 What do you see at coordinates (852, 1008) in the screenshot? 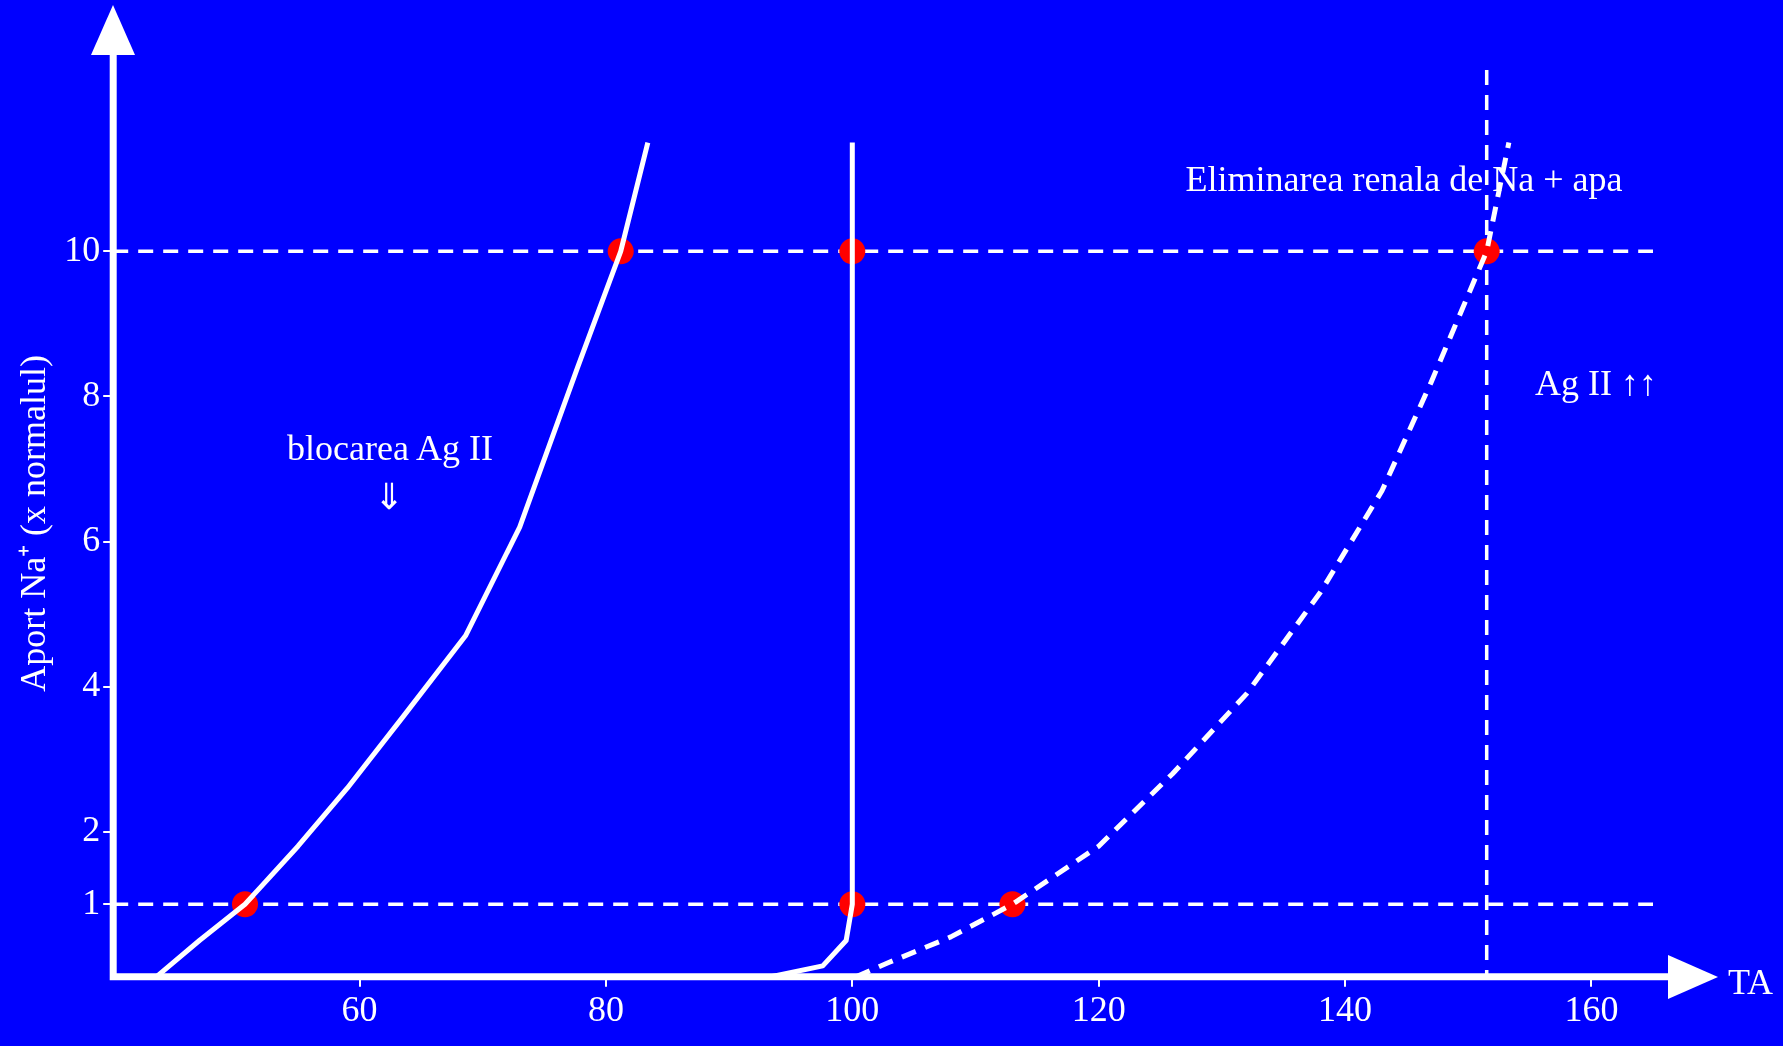
I see `x-tick-label: 100` at bounding box center [852, 1008].